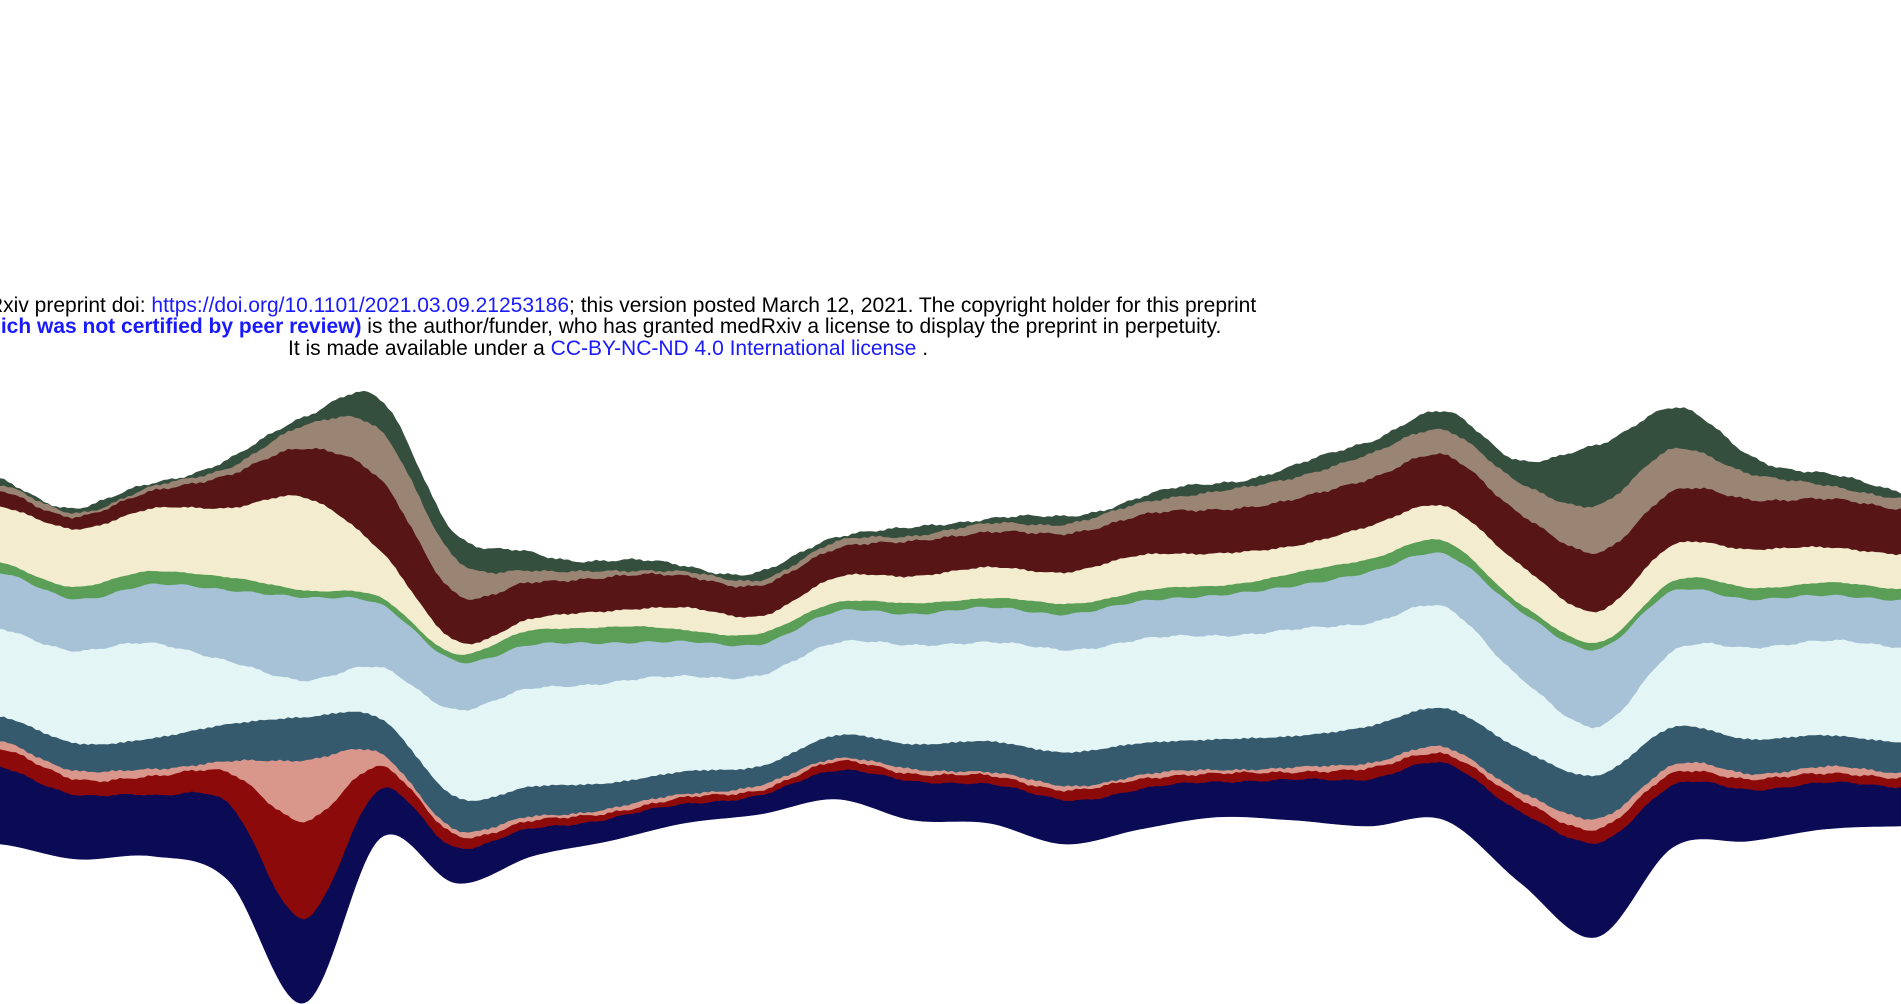 This screenshot has width=1901, height=1004. What do you see at coordinates (76, 305) in the screenshot?
I see `doi-prefix-text: Rxiv preprint doi:` at bounding box center [76, 305].